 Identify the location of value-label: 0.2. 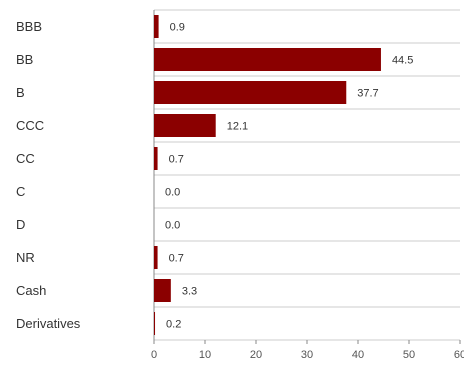
(173, 325).